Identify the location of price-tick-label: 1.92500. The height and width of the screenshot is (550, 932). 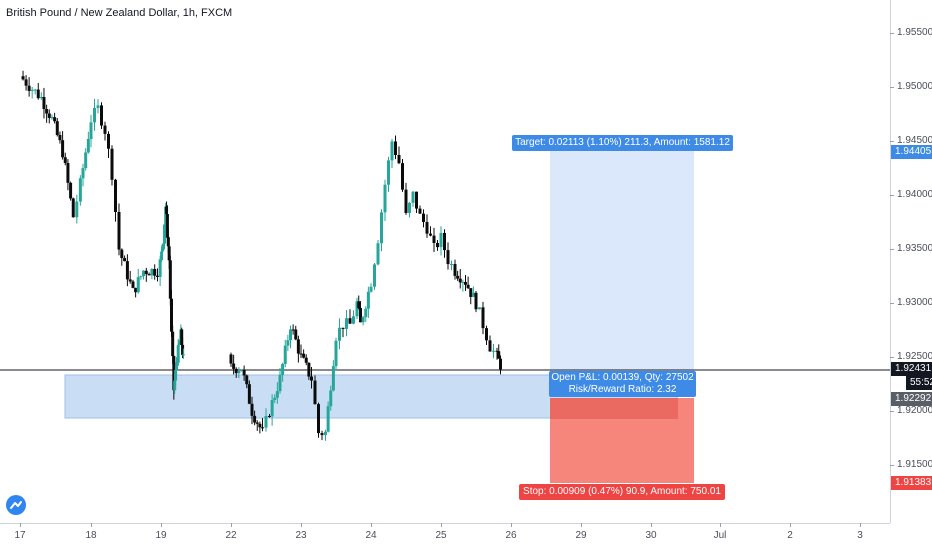
(914, 356).